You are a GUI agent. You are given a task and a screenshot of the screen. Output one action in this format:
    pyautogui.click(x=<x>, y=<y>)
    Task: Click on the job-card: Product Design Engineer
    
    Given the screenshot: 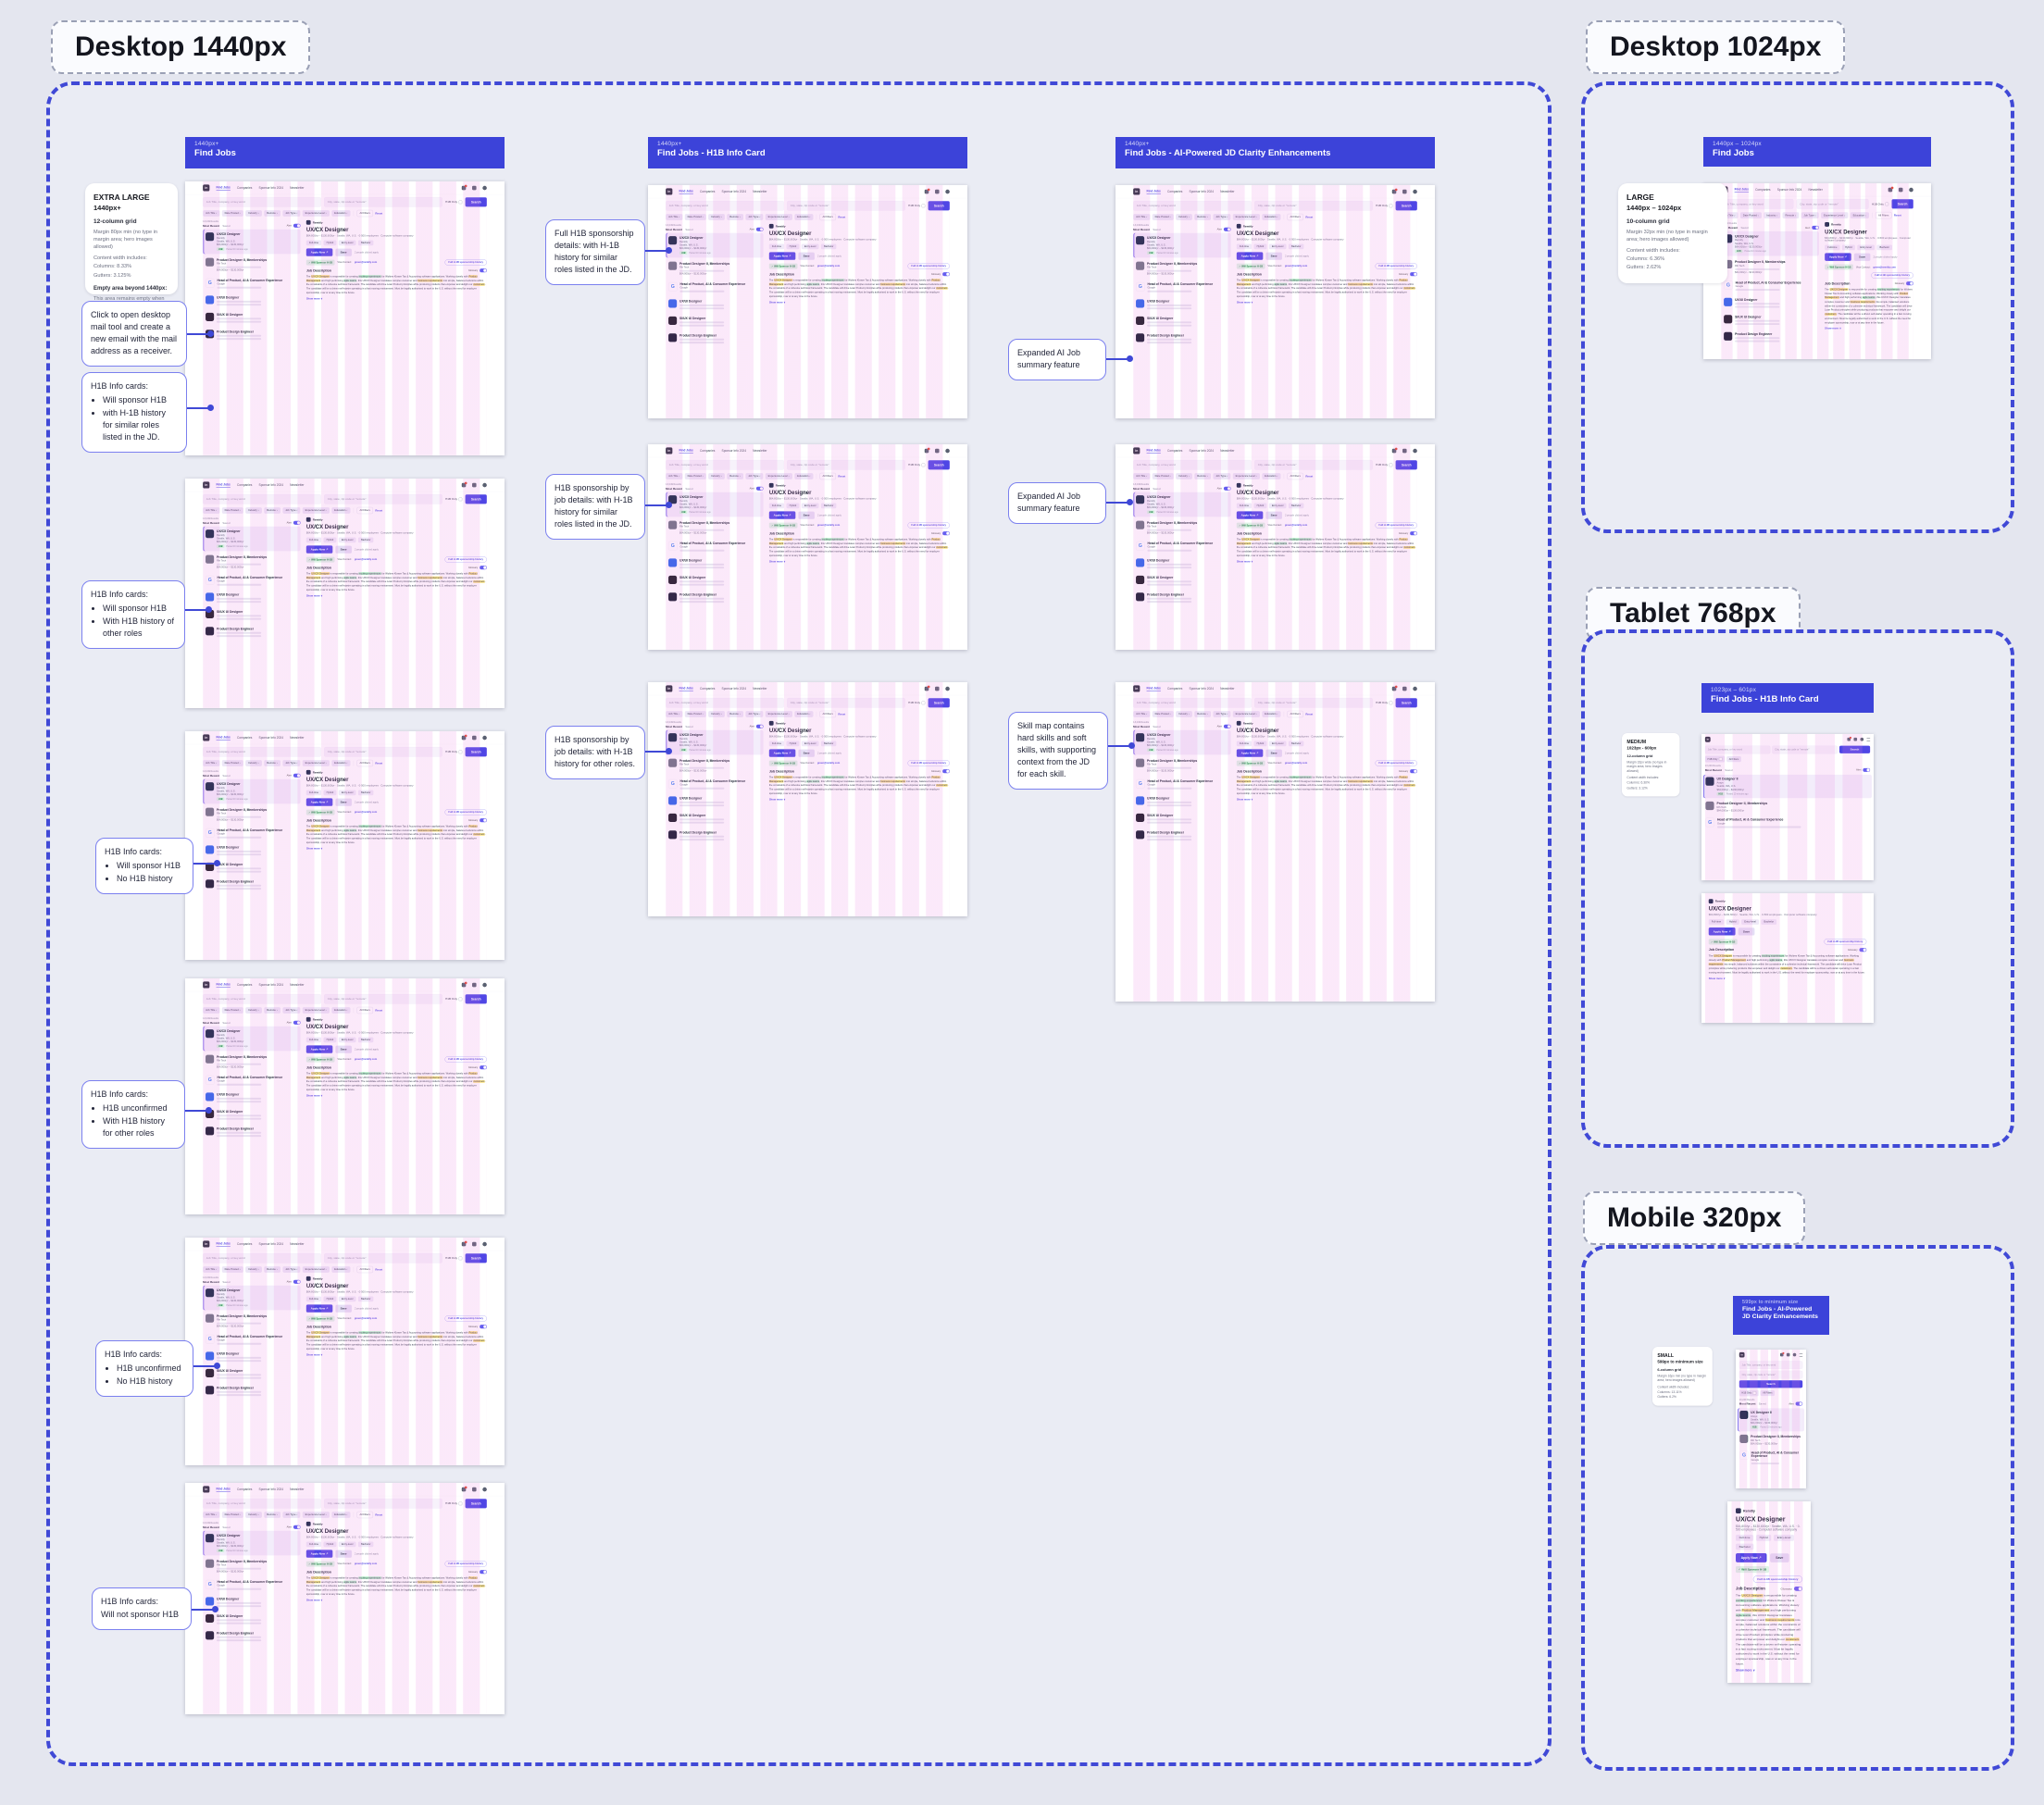 What is the action you would take?
    pyautogui.click(x=251, y=1131)
    